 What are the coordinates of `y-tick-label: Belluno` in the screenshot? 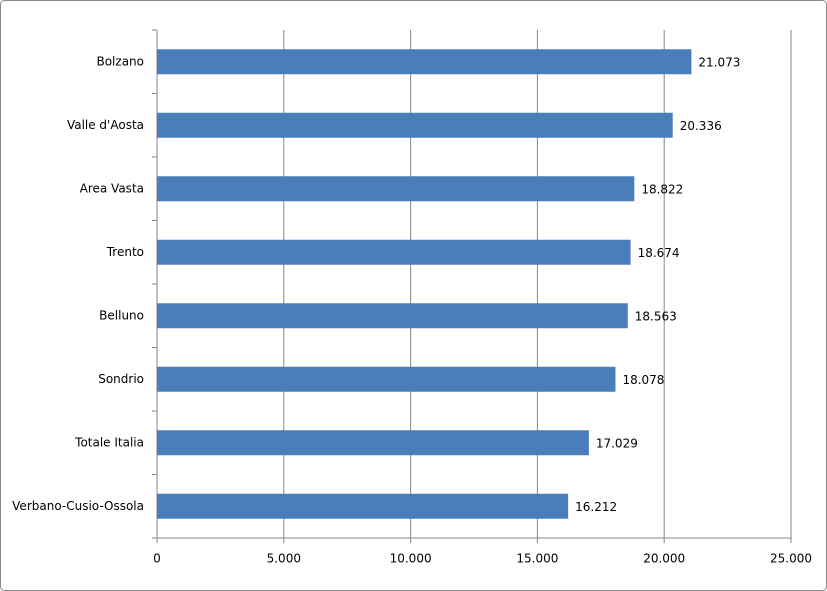 It's located at (121, 315).